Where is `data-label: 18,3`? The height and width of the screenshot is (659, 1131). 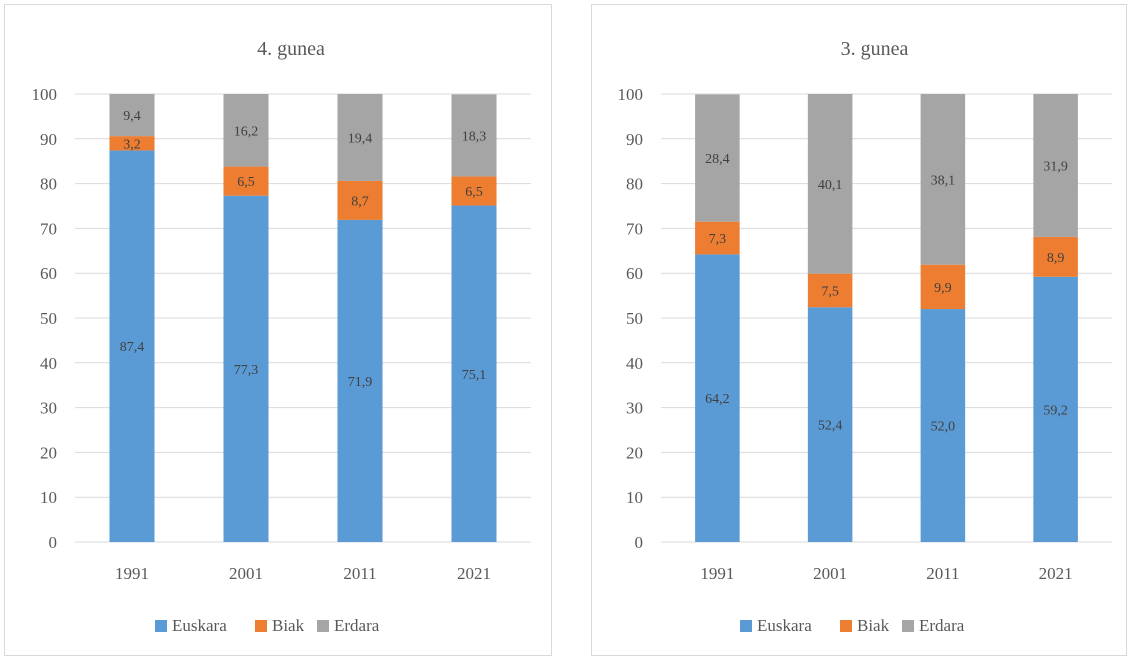
data-label: 18,3 is located at coordinates (474, 136).